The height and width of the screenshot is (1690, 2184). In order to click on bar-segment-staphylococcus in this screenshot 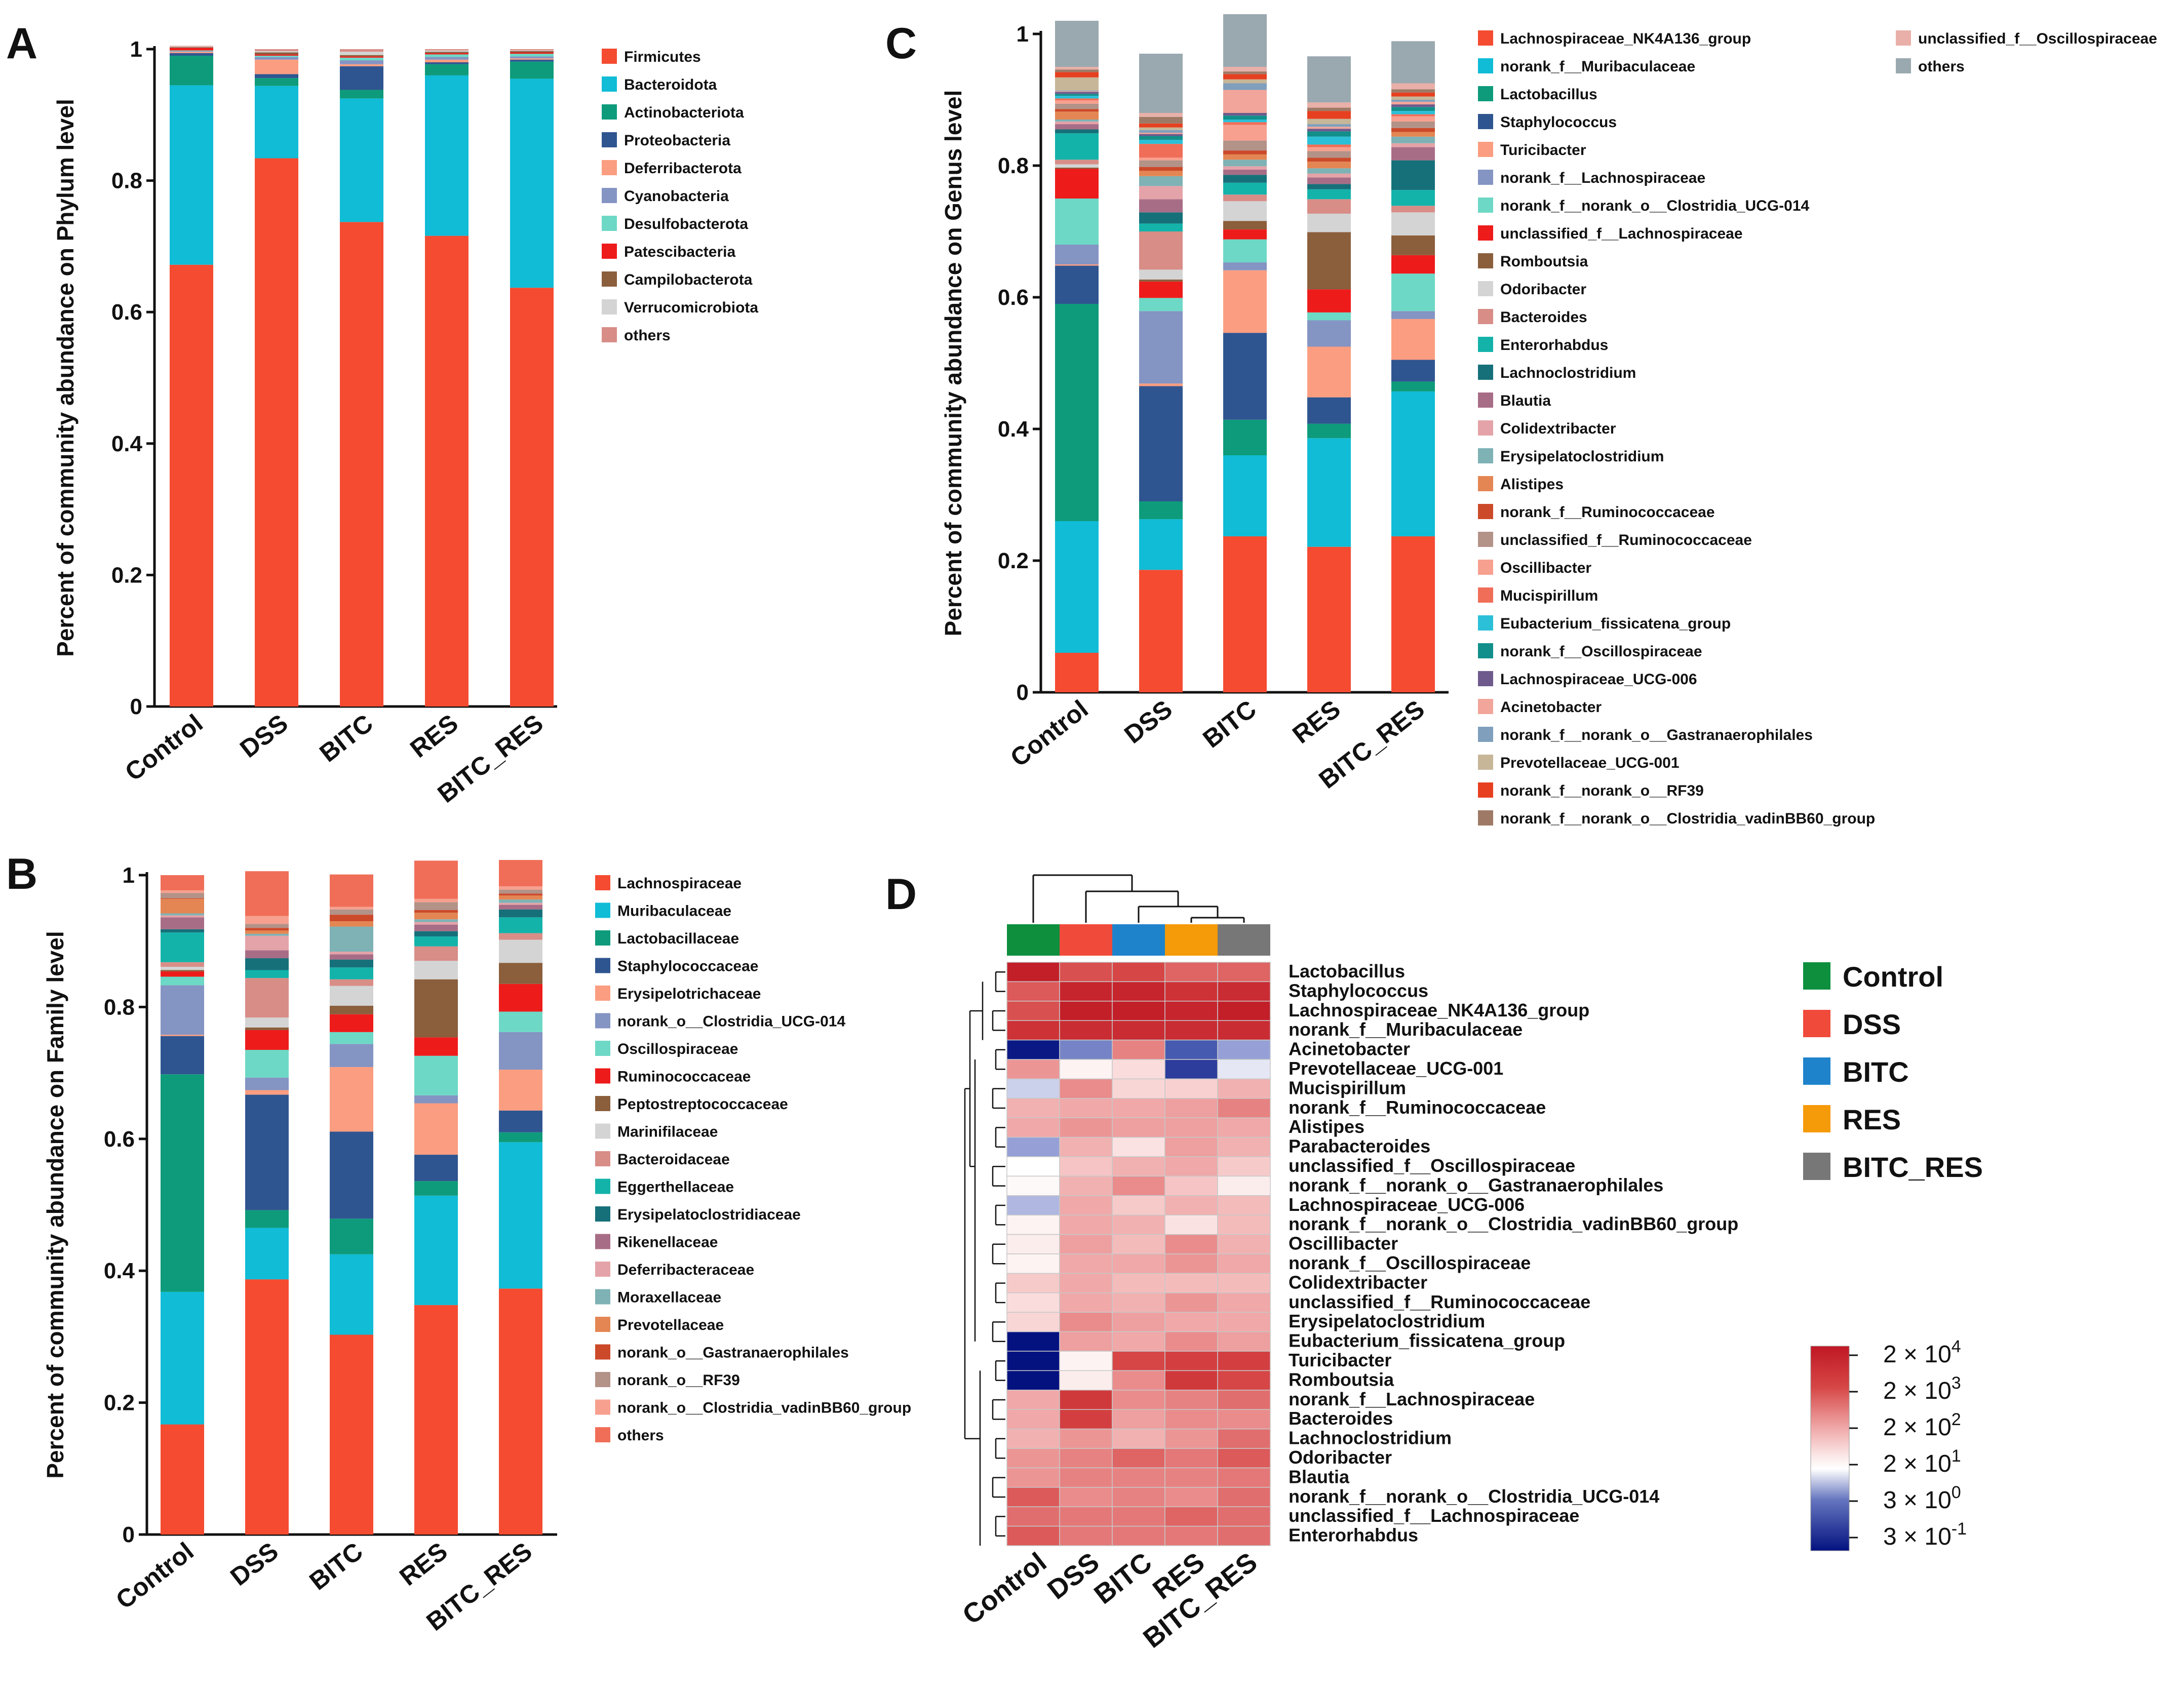, I will do `click(1245, 376)`.